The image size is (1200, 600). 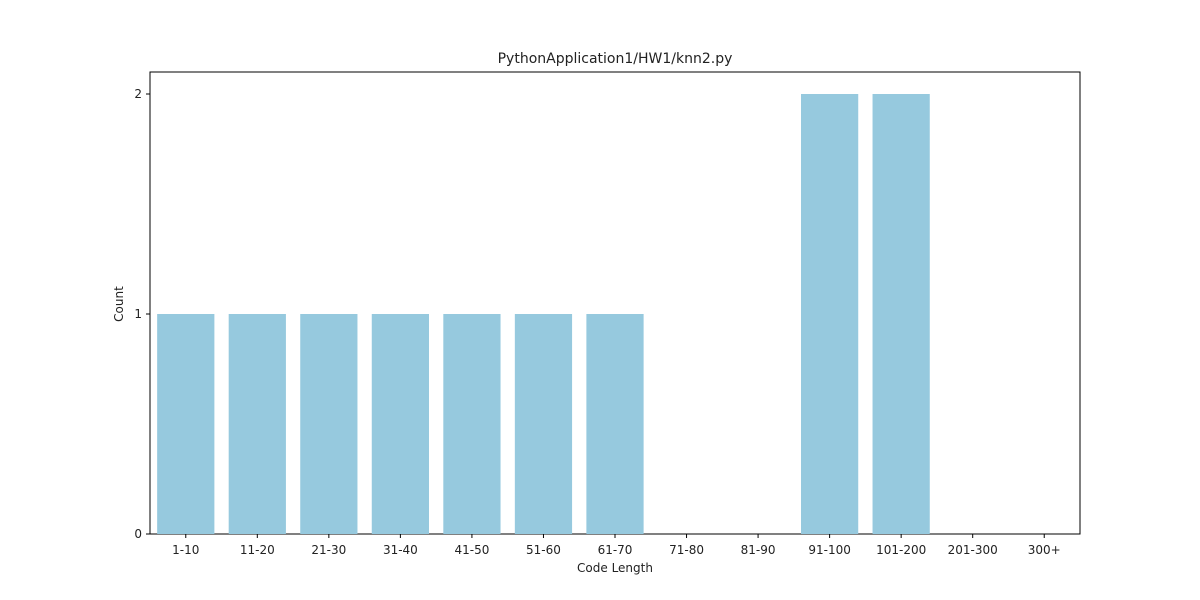 I want to click on x-tick-label: 91-100, so click(x=829, y=550).